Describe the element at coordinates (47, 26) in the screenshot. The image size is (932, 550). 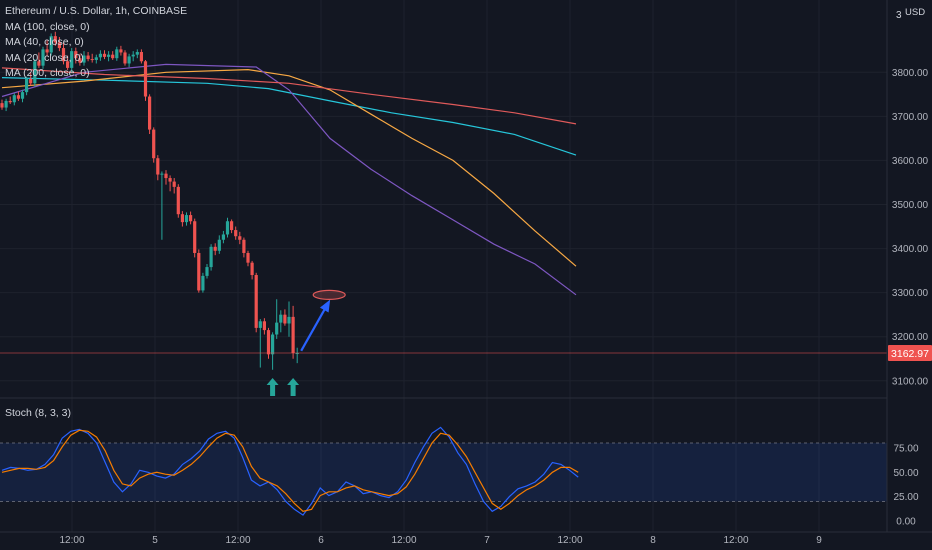
I see `legend-ma-100: MA (100, close, 0)` at that location.